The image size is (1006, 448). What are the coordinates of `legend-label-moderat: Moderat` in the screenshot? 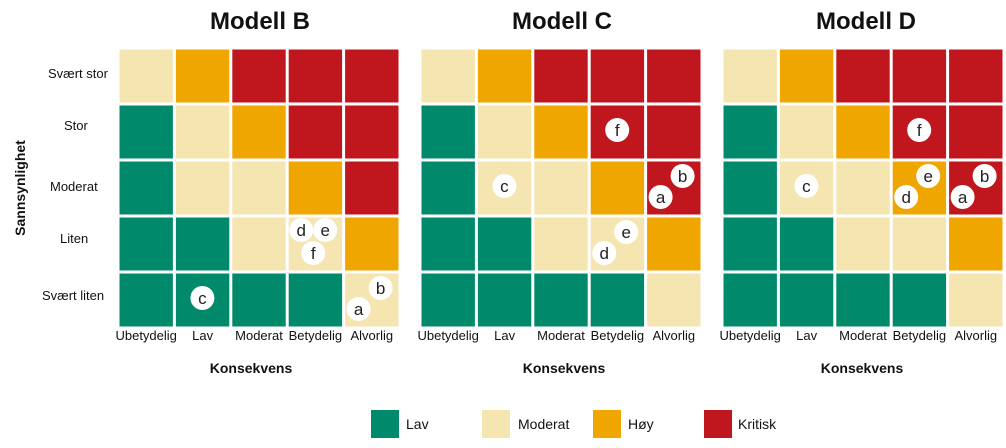 It's located at (544, 424).